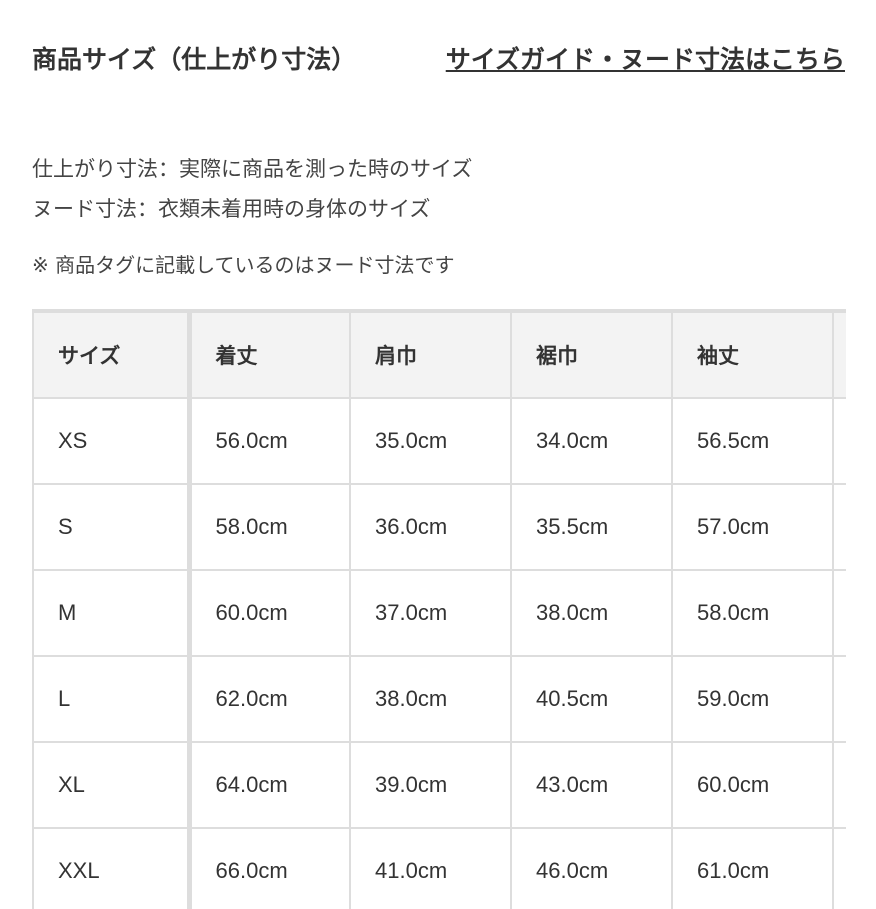  I want to click on table-cell: 46.0cm, so click(591, 868).